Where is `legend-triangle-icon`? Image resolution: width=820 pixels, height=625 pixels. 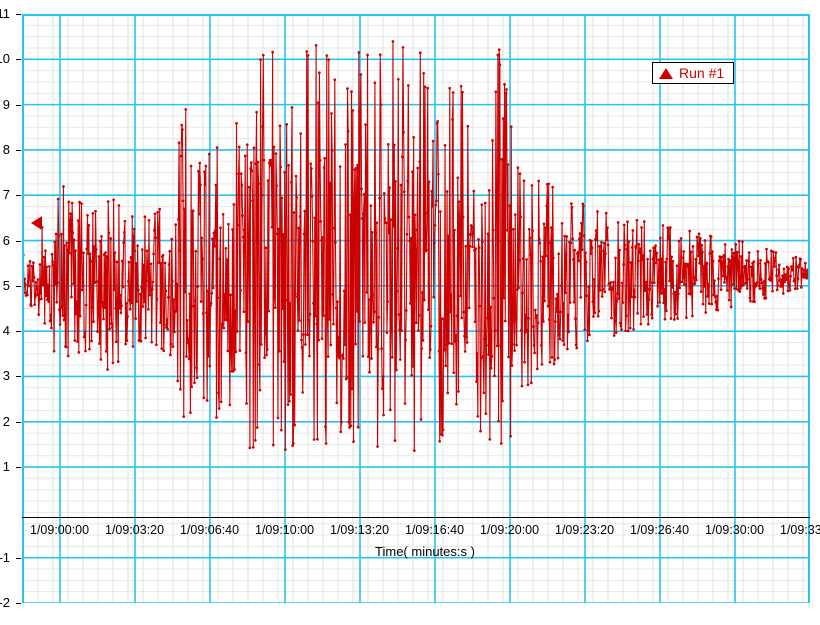
legend-triangle-icon is located at coordinates (666, 73).